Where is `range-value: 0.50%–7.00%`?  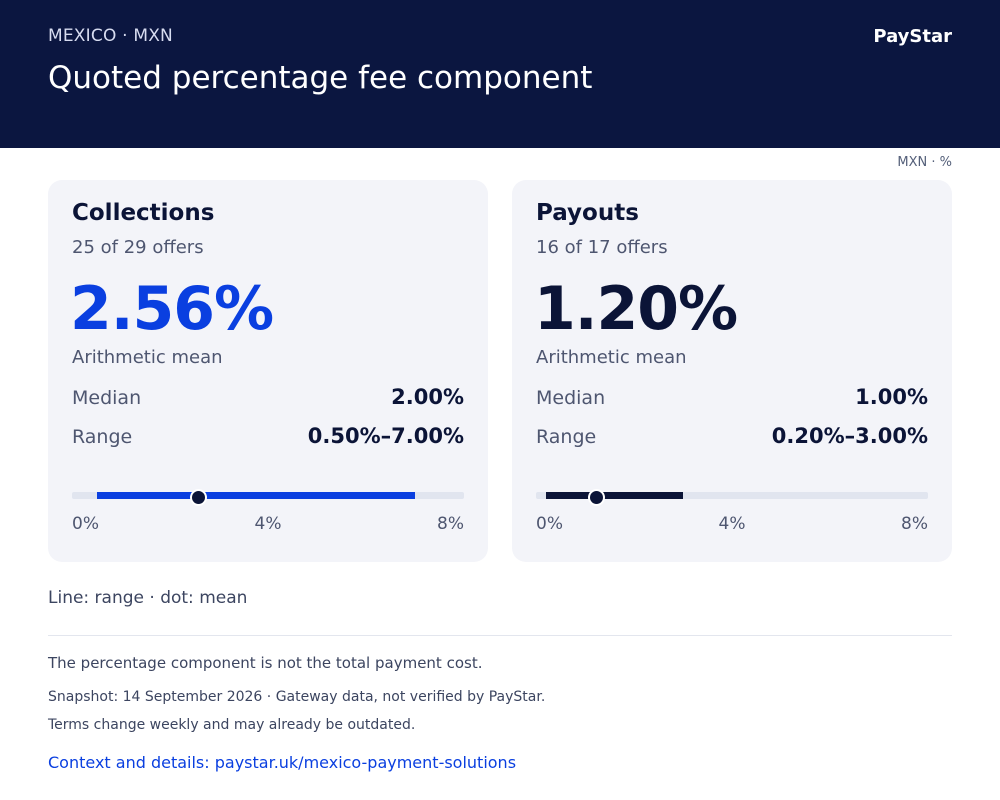
range-value: 0.50%–7.00% is located at coordinates (385, 436).